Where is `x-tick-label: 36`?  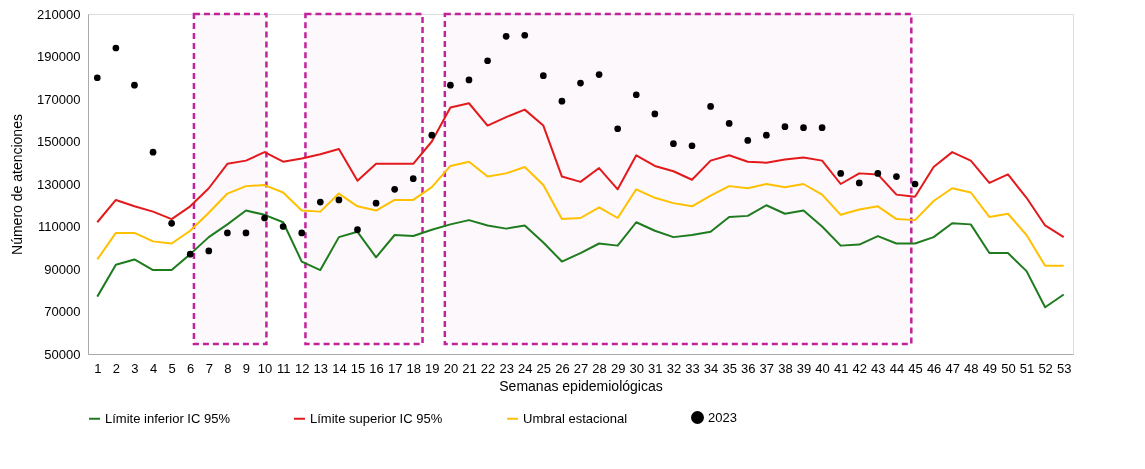 x-tick-label: 36 is located at coordinates (748, 368).